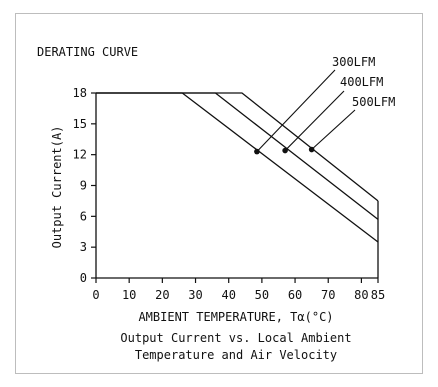 The image size is (438, 387). Describe the element at coordinates (378, 295) in the screenshot. I see `x-tick-label: 85` at that location.